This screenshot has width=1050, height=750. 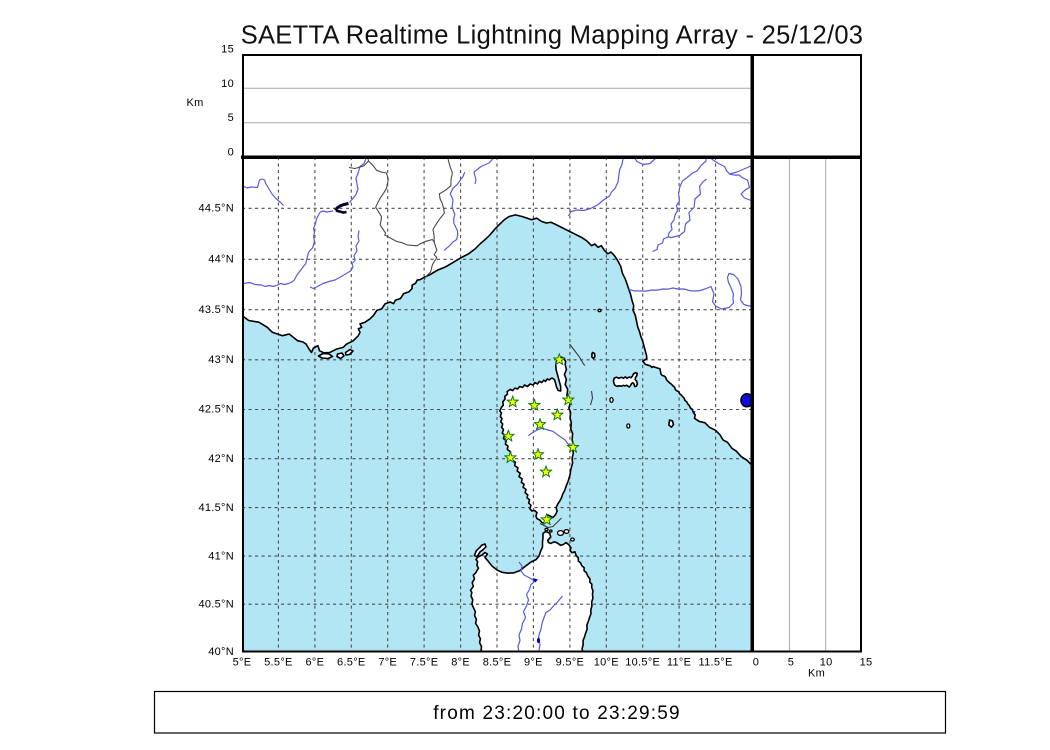 What do you see at coordinates (497, 662) in the screenshot?
I see `svg-text: 8.5°E` at bounding box center [497, 662].